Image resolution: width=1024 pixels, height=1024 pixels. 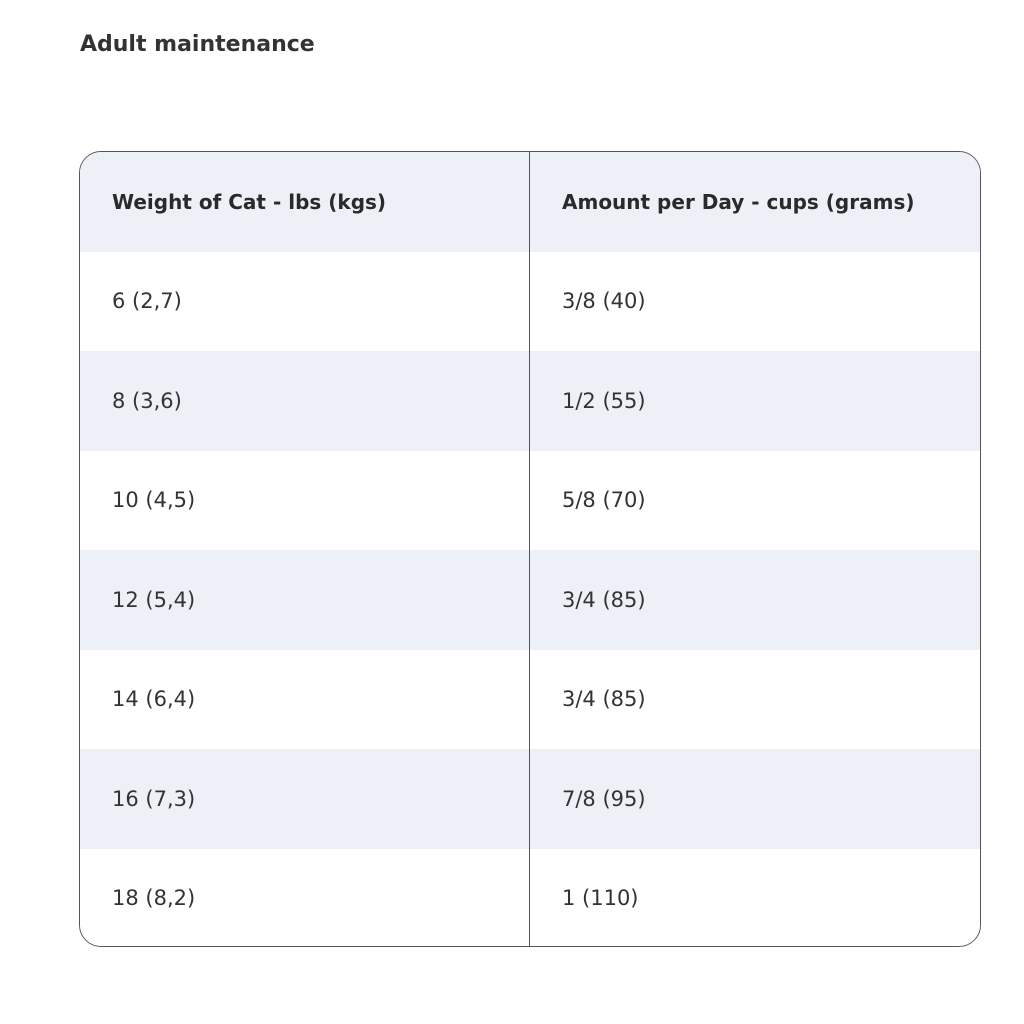 What do you see at coordinates (604, 400) in the screenshot?
I see `table-cell: 1/2 (55)` at bounding box center [604, 400].